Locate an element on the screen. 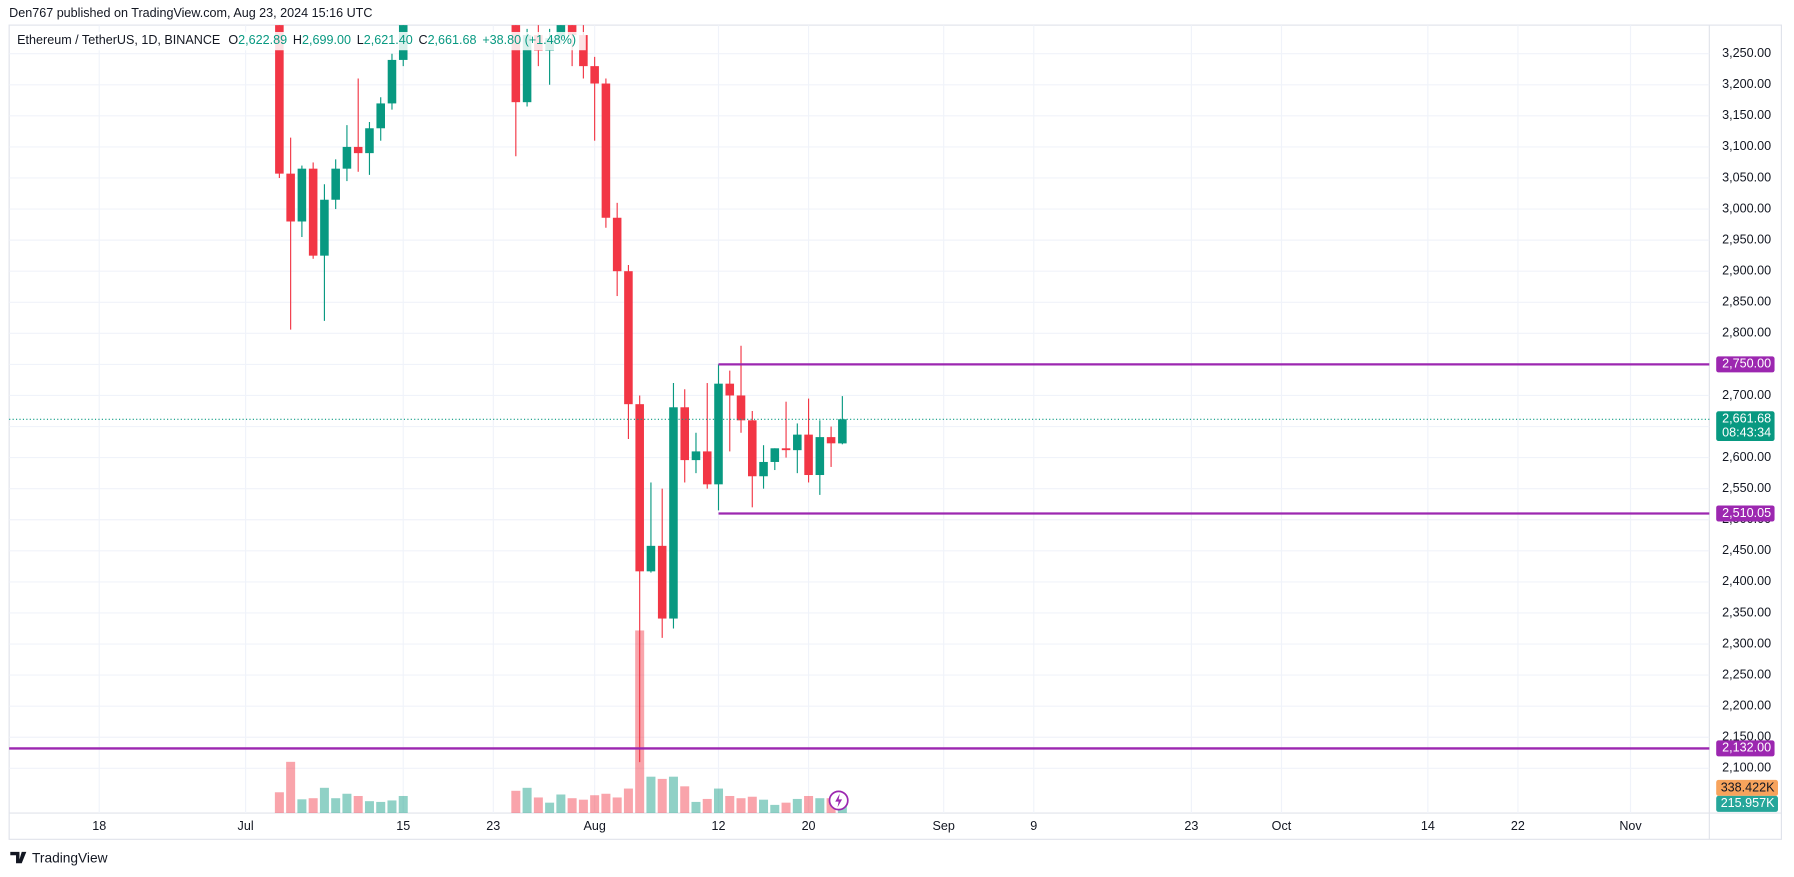  y-tick-label: 2,600.00 is located at coordinates (1746, 457).